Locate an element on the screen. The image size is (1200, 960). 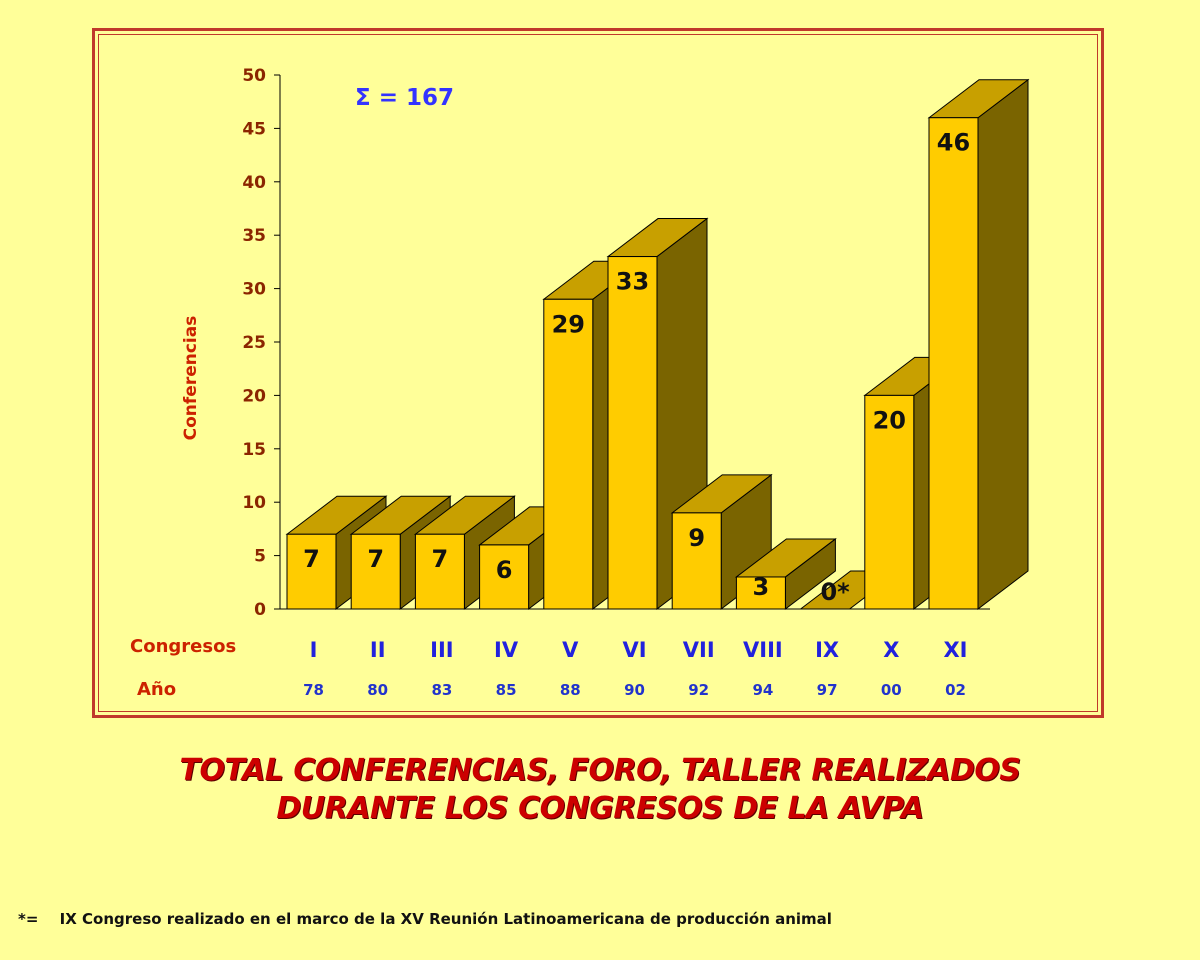
x-category-label: VII is located at coordinates (699, 650).